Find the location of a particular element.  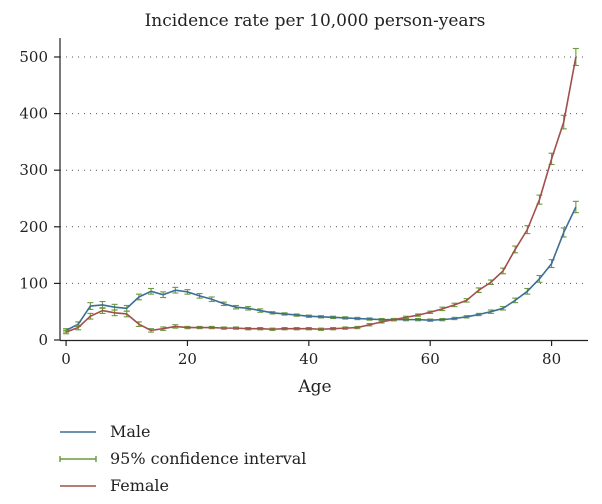

legend-label-female: Female is located at coordinates (139, 485).